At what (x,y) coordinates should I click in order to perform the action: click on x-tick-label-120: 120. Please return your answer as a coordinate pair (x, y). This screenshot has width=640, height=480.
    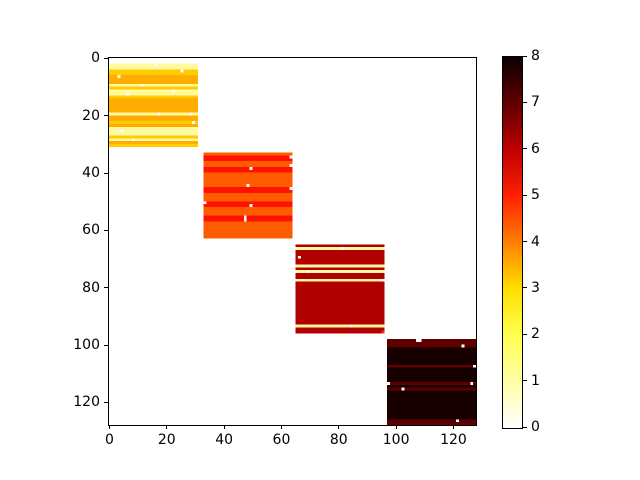
    Looking at the image, I should click on (453, 440).